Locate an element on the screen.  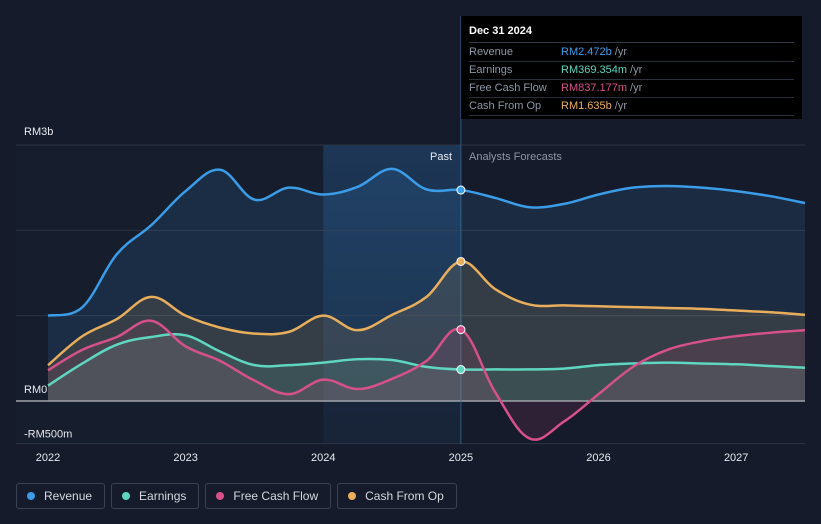
legend-item-revenue: Revenue is located at coordinates (61, 496).